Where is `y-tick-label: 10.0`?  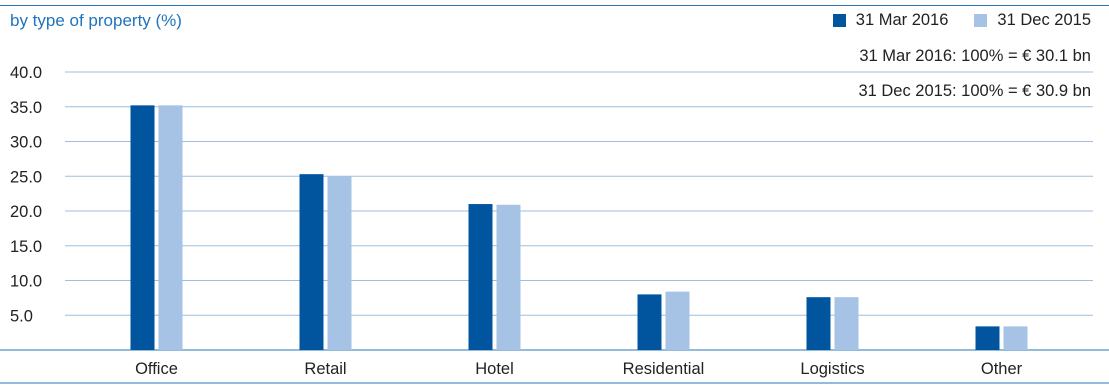
y-tick-label: 10.0 is located at coordinates (26, 282).